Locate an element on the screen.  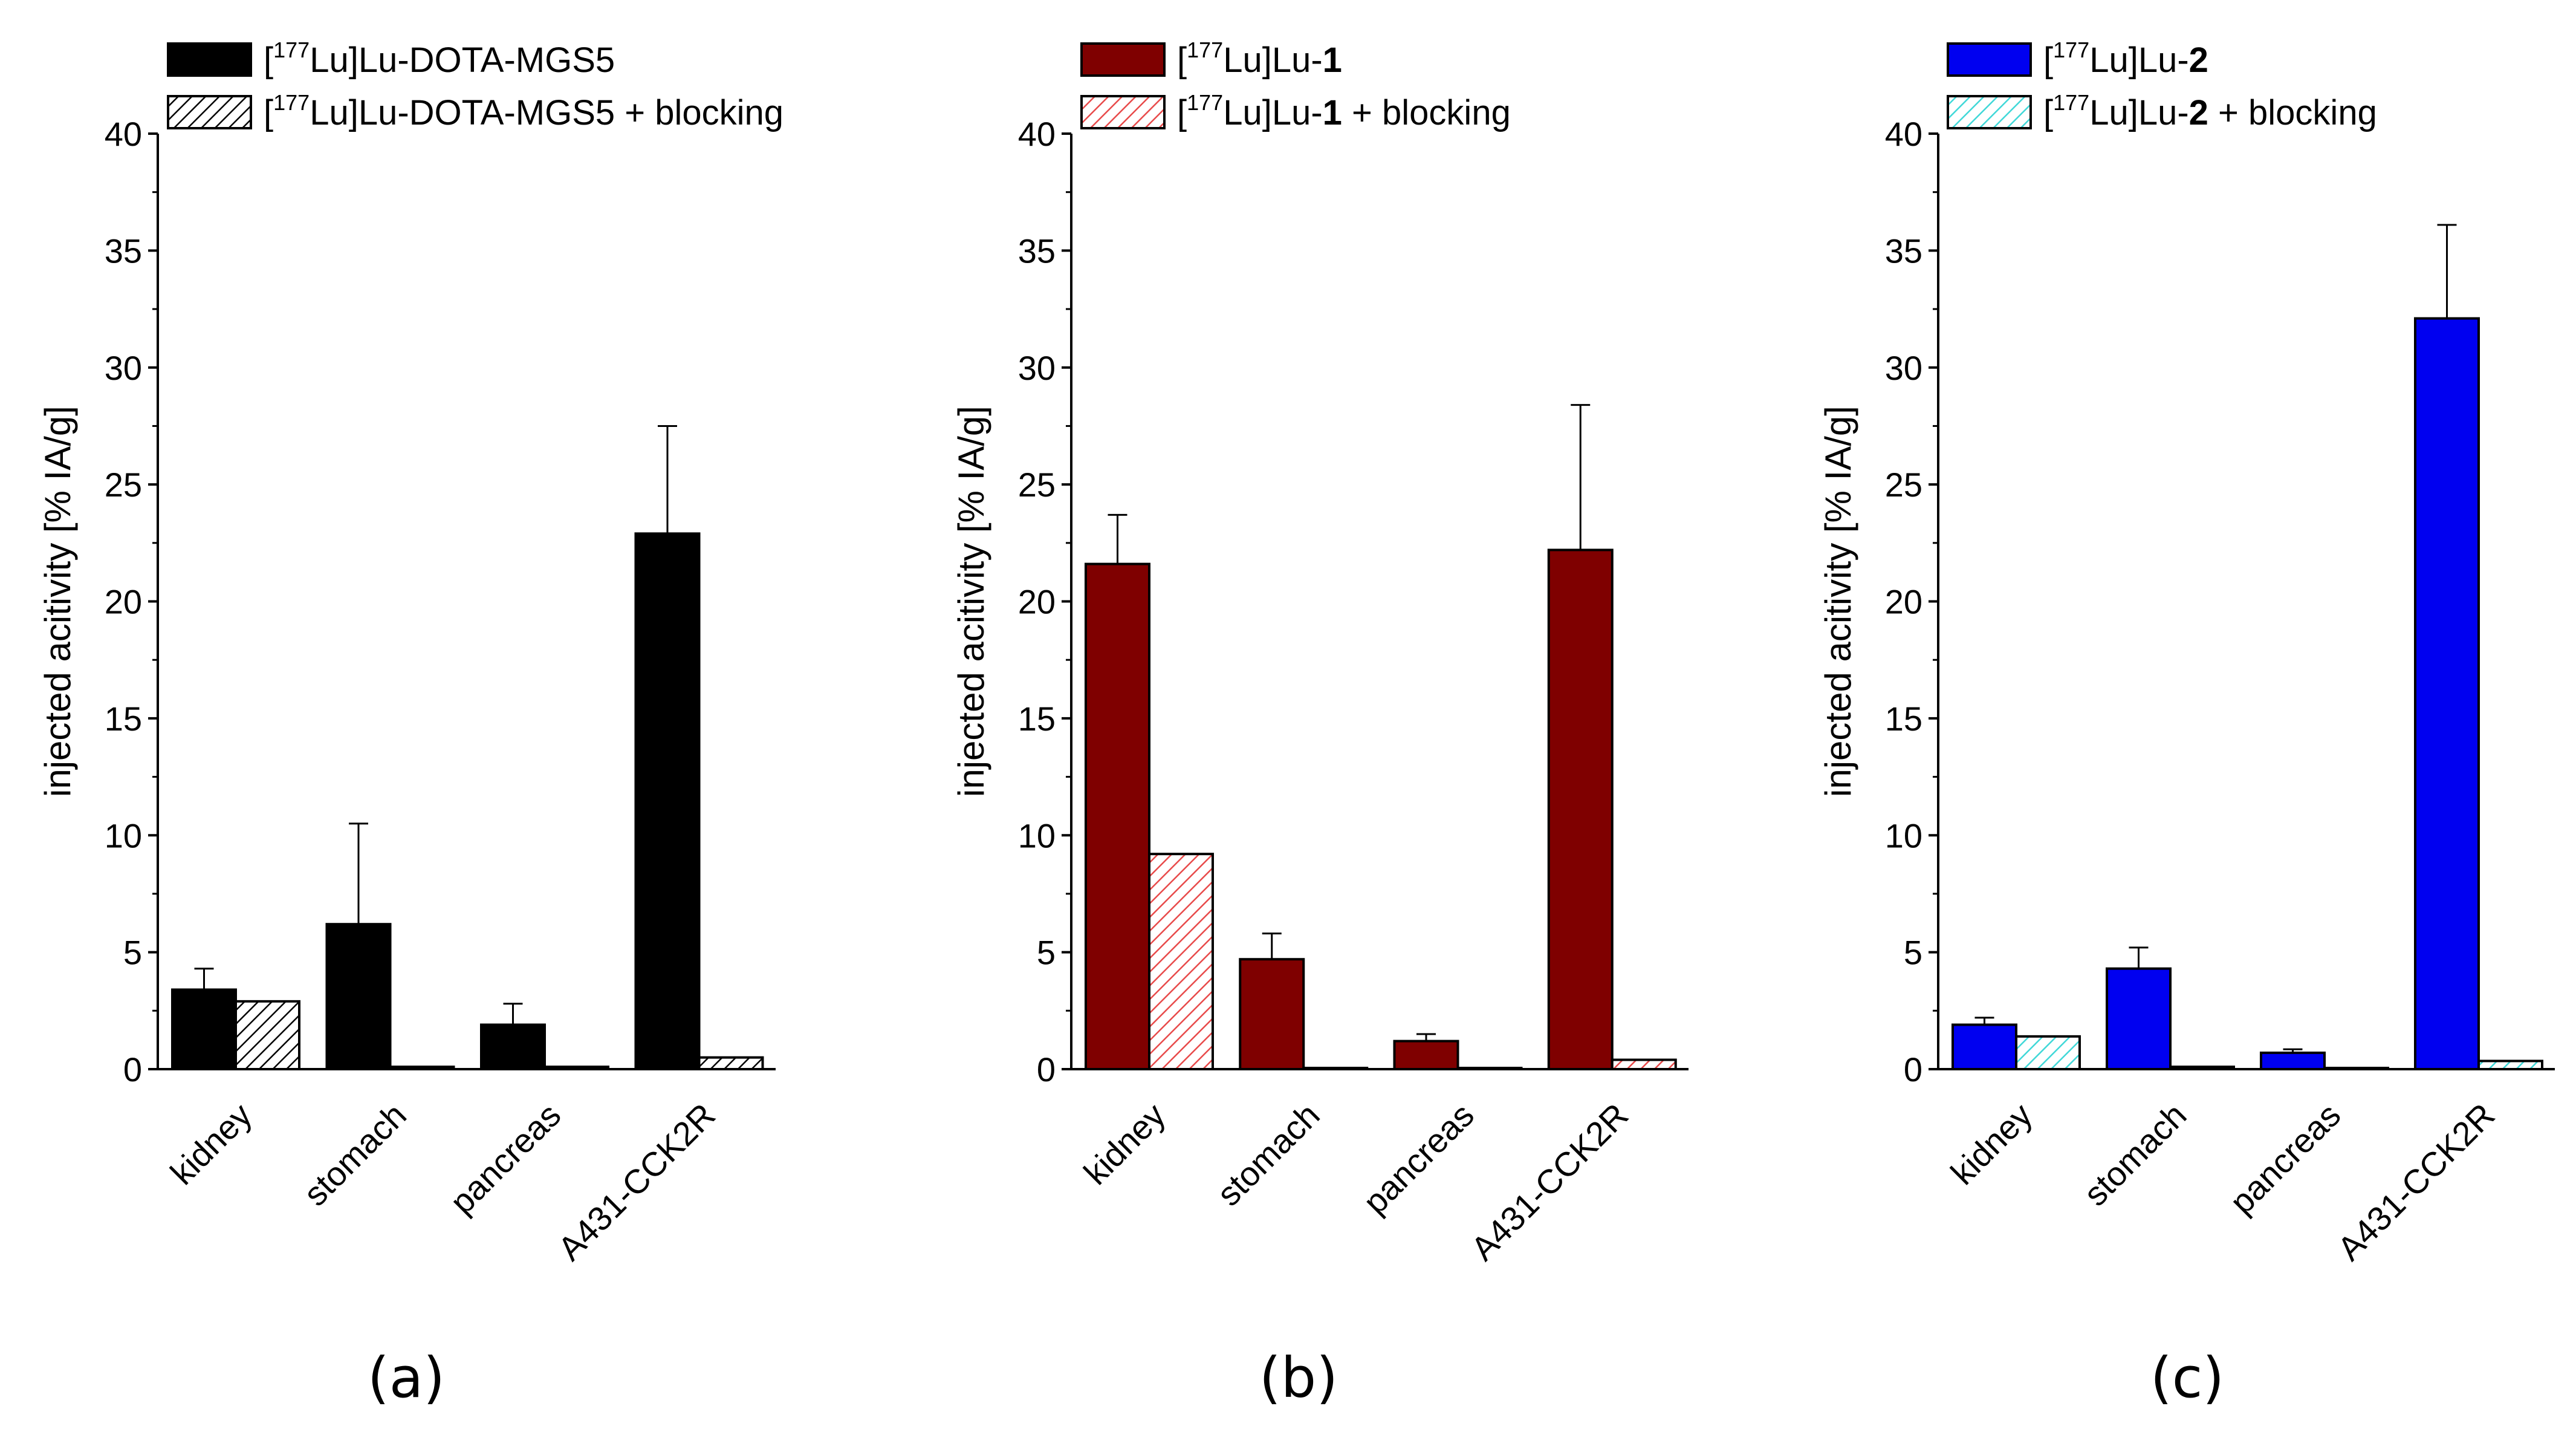
legend-label: [177Lu]Lu-1 is located at coordinates (1260, 58).